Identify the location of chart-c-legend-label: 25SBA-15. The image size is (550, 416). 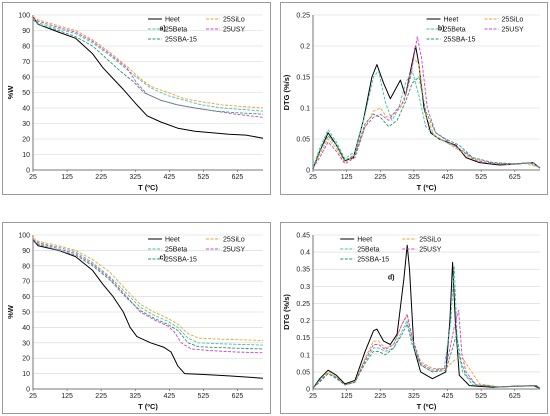
(181, 260).